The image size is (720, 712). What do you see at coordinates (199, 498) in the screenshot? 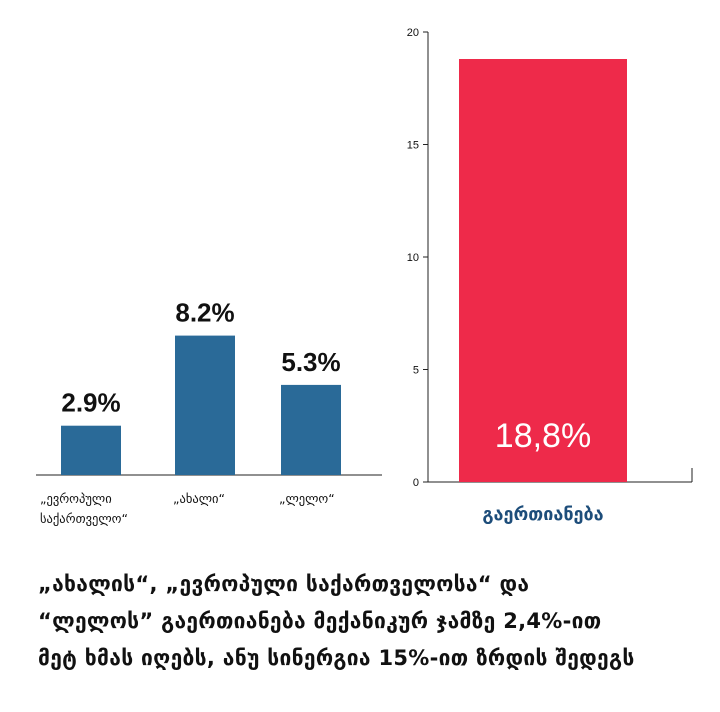
I see `category-label-2: „ახალი“` at bounding box center [199, 498].